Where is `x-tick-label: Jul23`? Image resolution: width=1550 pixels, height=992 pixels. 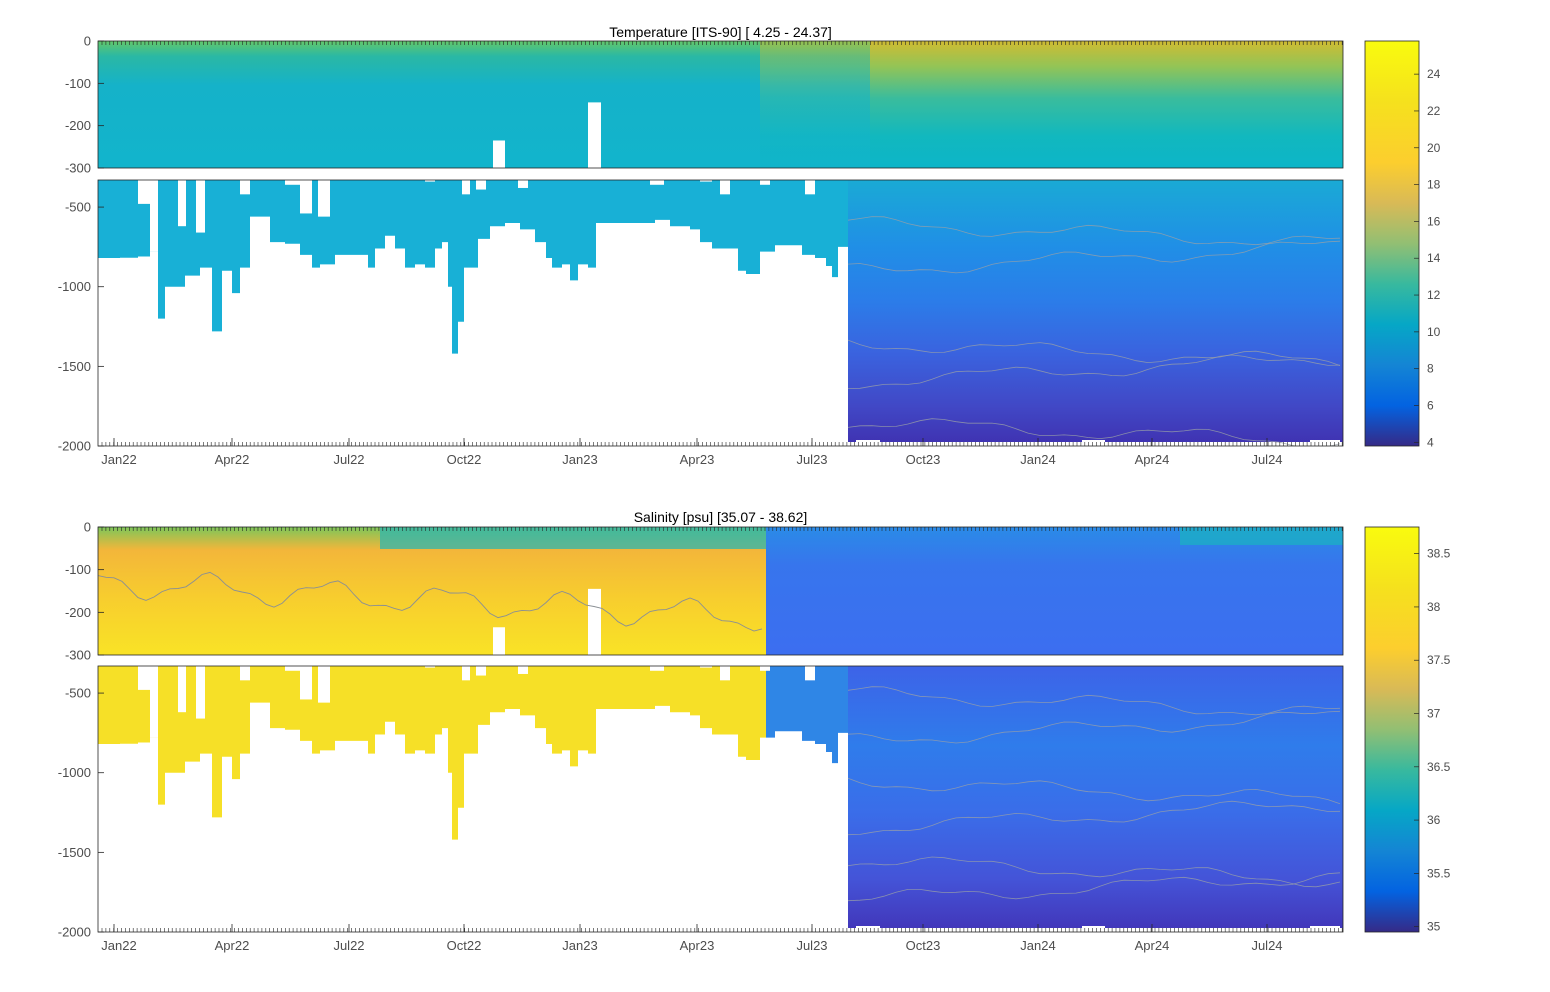
x-tick-label: Jul23 is located at coordinates (811, 945).